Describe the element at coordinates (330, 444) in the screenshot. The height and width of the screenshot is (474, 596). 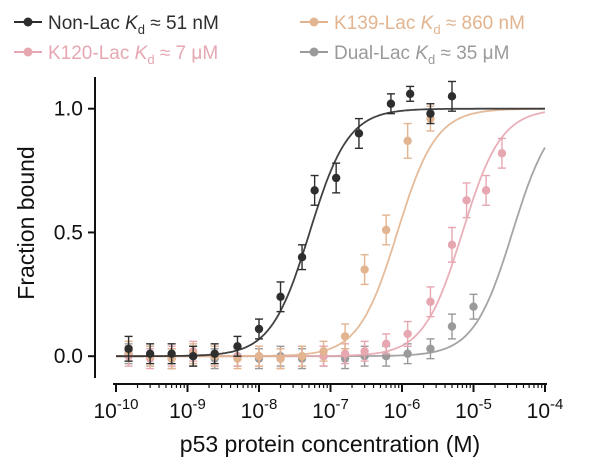
I see `x-axis-title: p53 protein concentration (M)` at that location.